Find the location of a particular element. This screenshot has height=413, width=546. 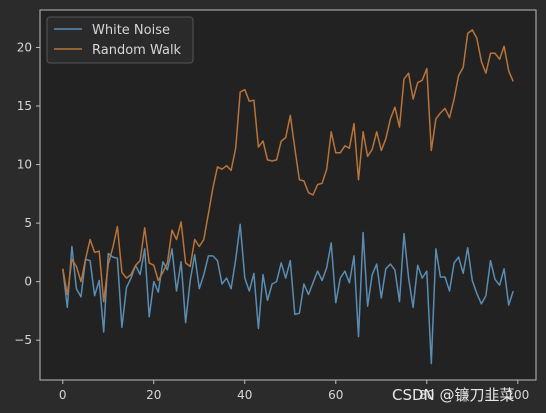

x-tick-label: 80 is located at coordinates (426, 395).